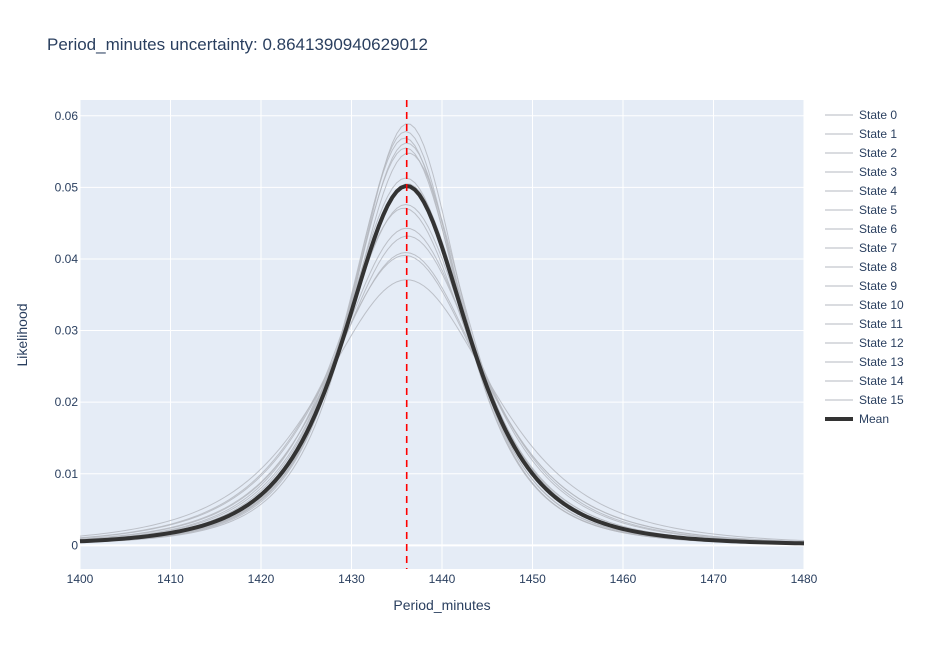 The width and height of the screenshot is (928, 650). Describe the element at coordinates (67, 402) in the screenshot. I see `y-tick-label: 0.02` at that location.